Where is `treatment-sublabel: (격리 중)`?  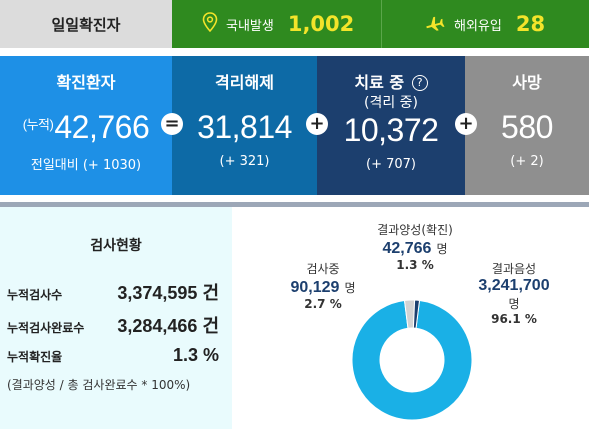
treatment-sublabel: (격리 중) is located at coordinates (390, 103).